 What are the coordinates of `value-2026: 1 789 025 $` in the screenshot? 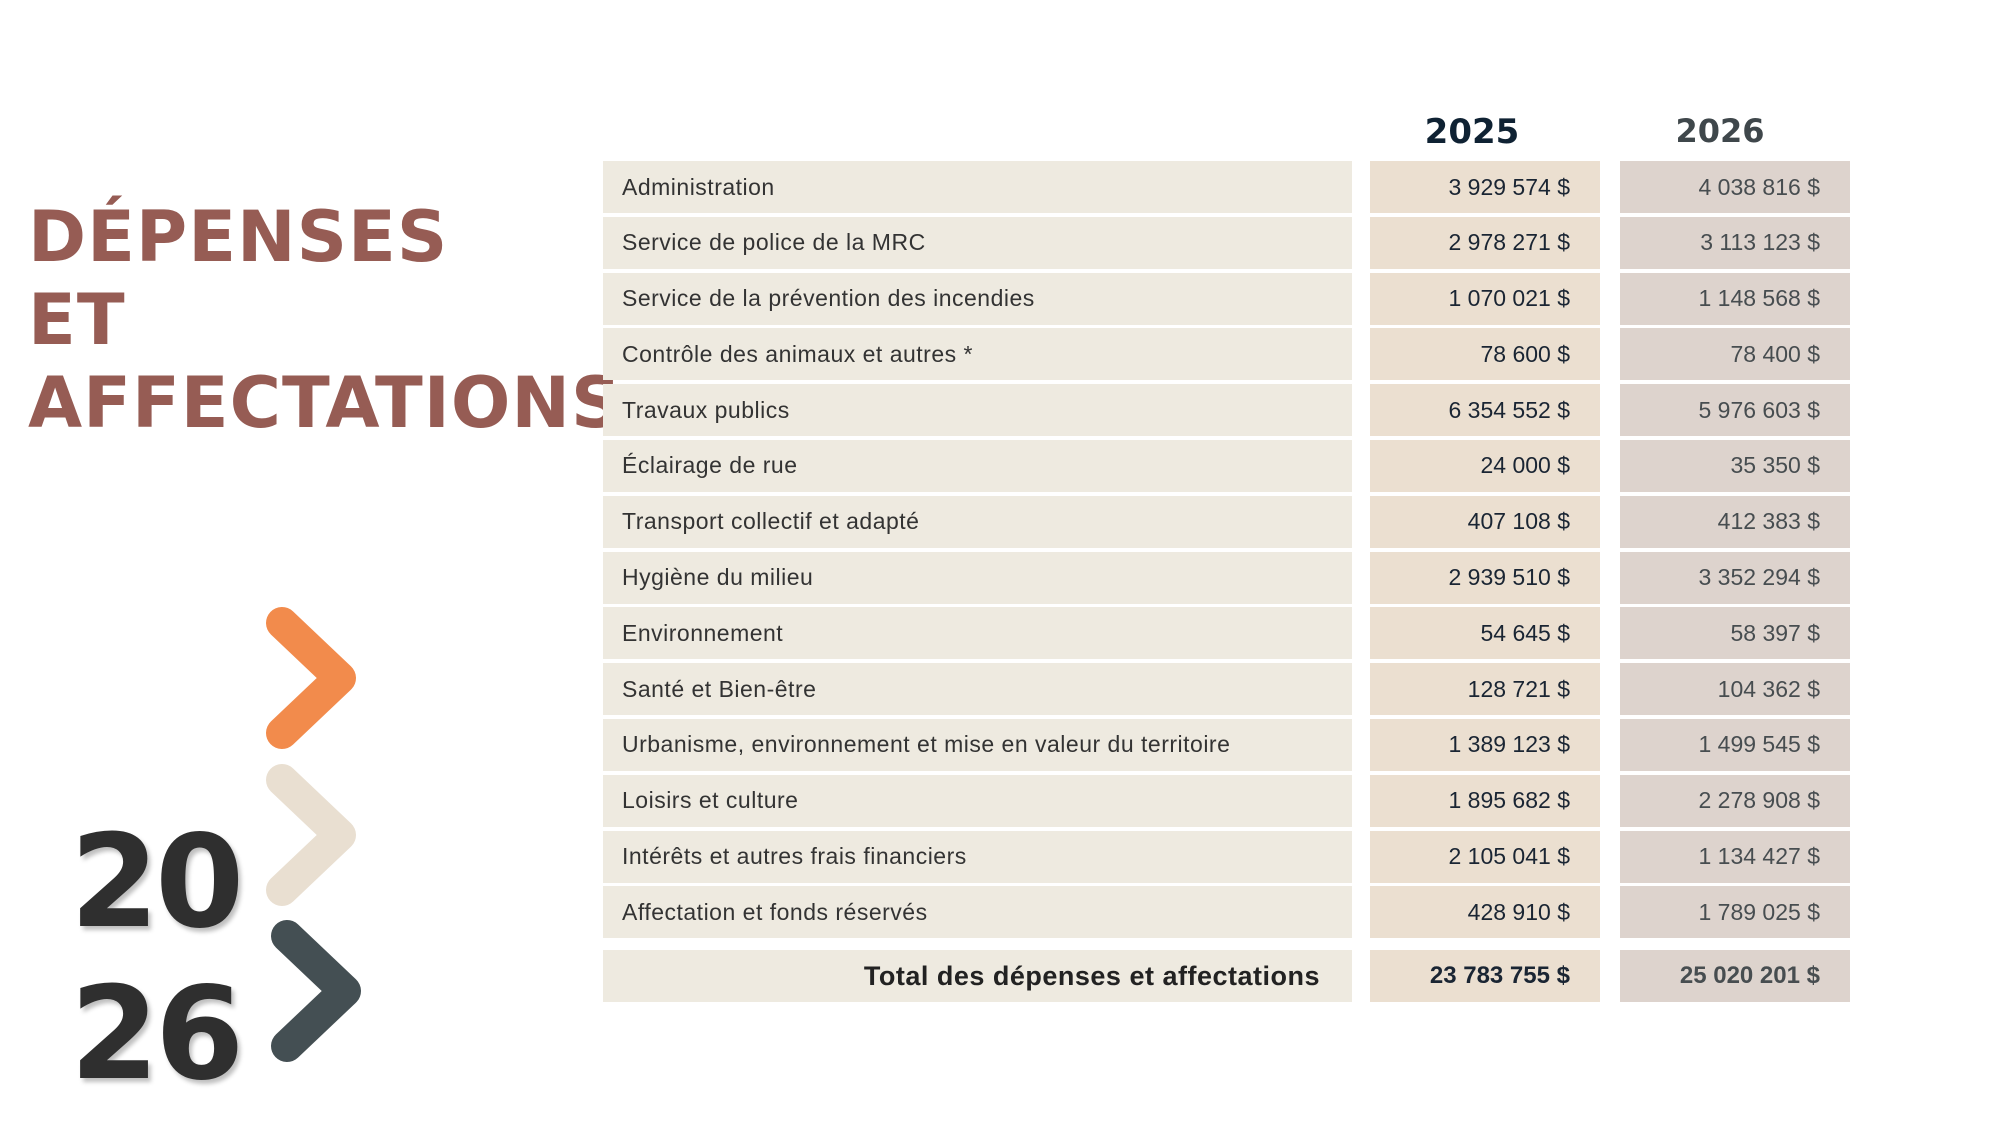 It's located at (1735, 912).